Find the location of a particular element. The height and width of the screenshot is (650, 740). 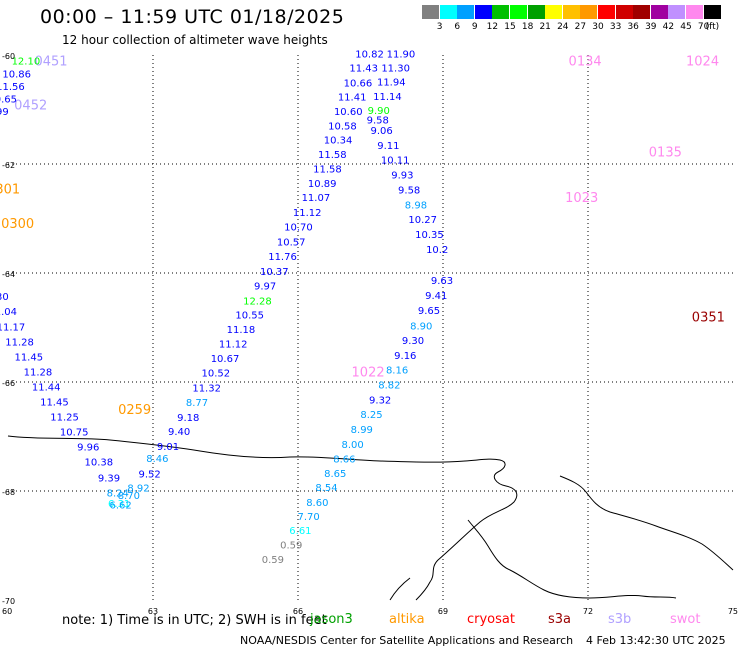

lat-tick-label: -68 is located at coordinates (8, 492).